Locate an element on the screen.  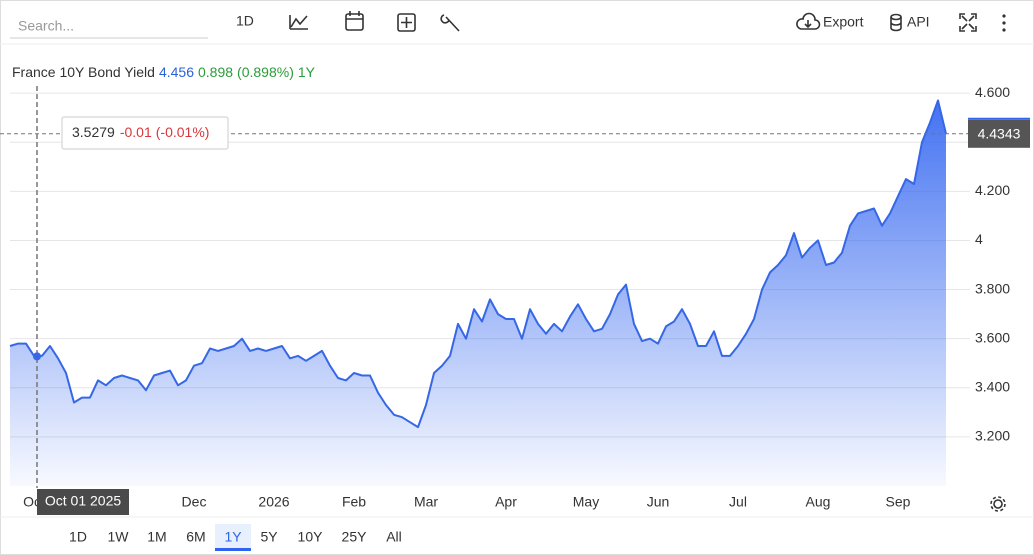
chart-title: France 10Y Bond Yield is located at coordinates (83, 72).